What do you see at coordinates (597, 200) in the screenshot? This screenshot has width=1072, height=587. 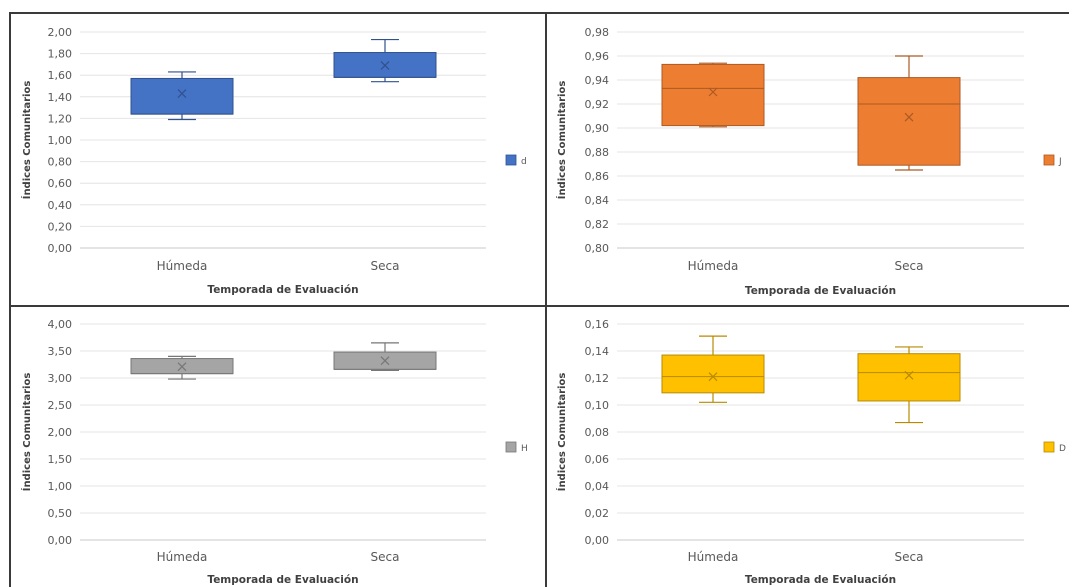 I see `y-tick-label: 0,84` at bounding box center [597, 200].